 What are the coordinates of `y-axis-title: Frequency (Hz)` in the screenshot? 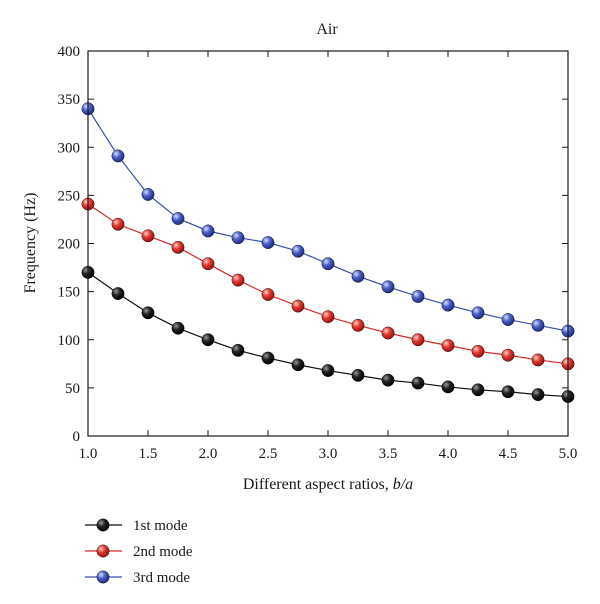 It's located at (30, 243).